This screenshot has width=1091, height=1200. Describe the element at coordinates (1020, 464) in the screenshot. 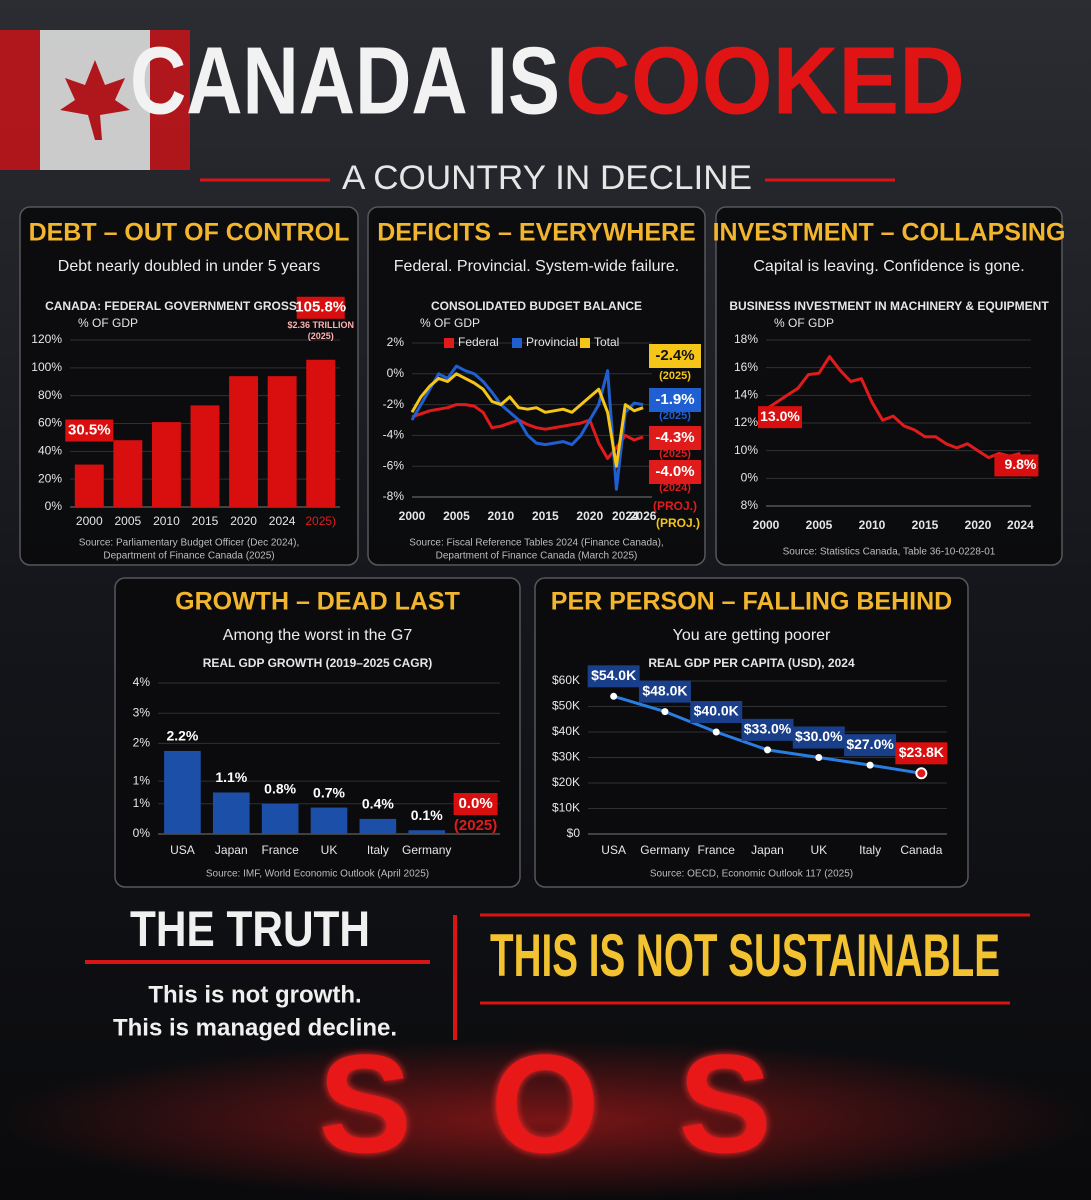

I see `value-label: 9.8%` at that location.